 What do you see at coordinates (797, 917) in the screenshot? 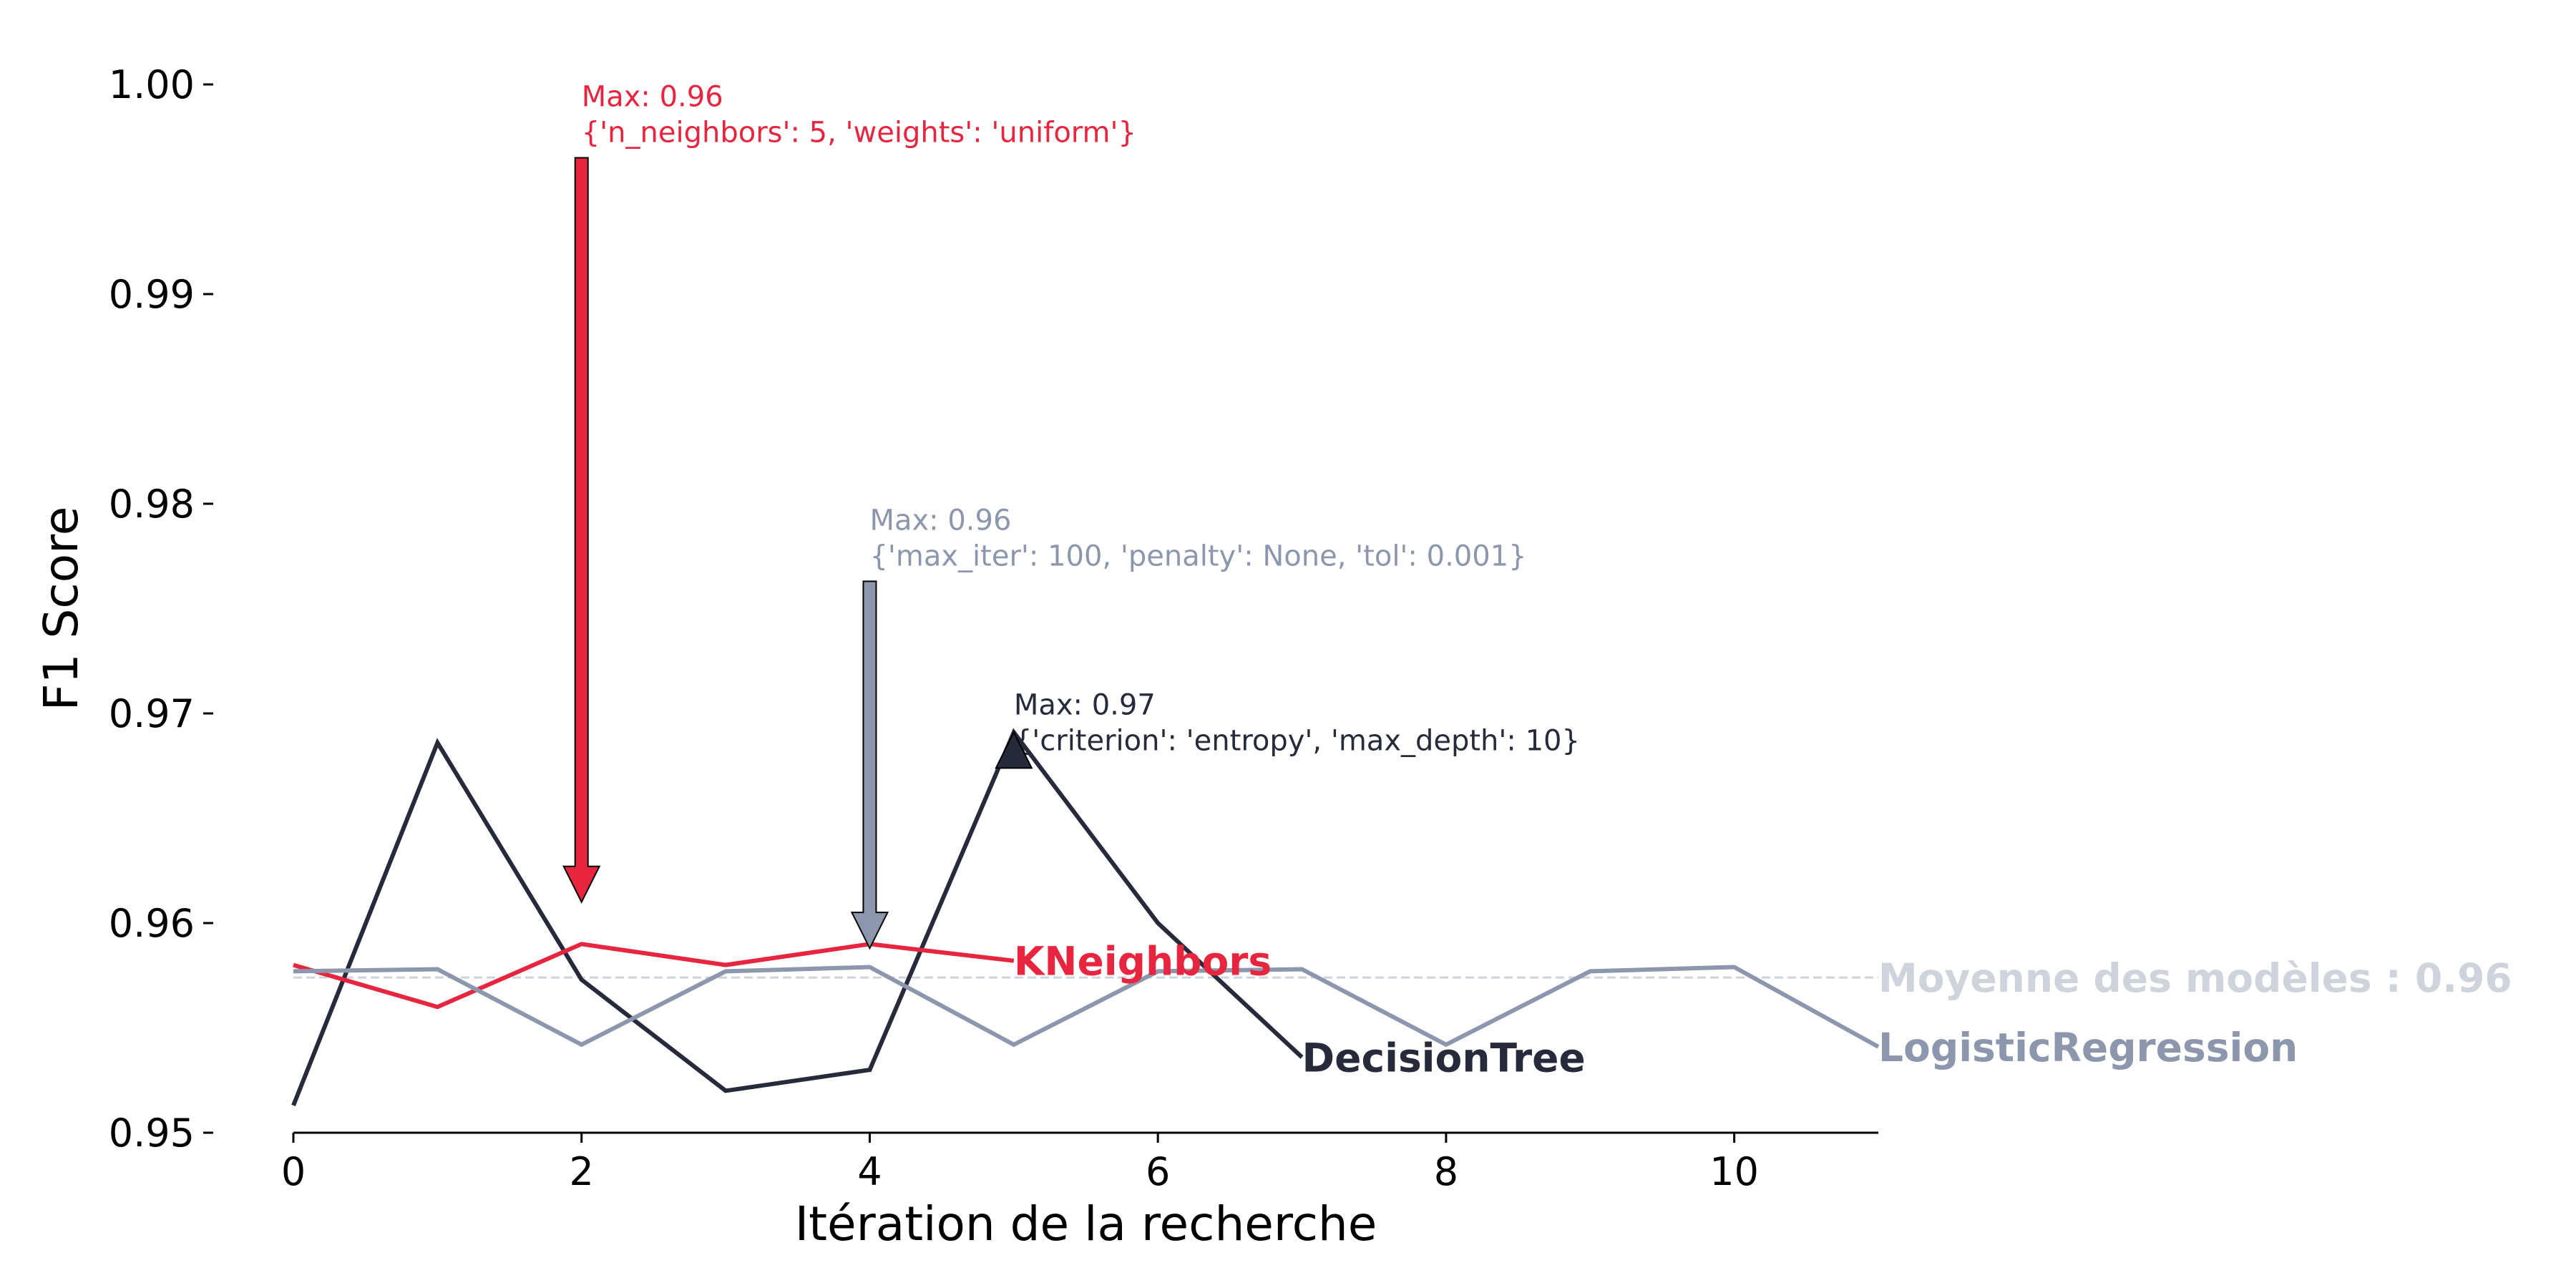
I see `series-line-decisiontree` at bounding box center [797, 917].